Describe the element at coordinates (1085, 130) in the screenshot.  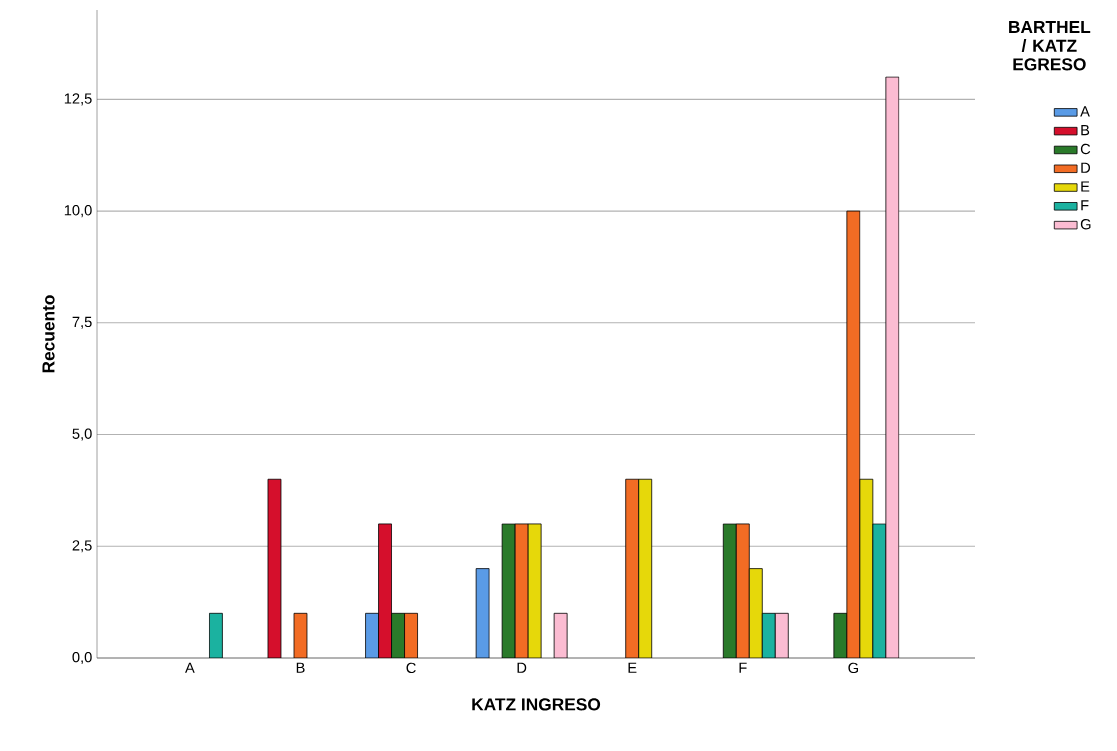
I see `legend-label: B` at that location.